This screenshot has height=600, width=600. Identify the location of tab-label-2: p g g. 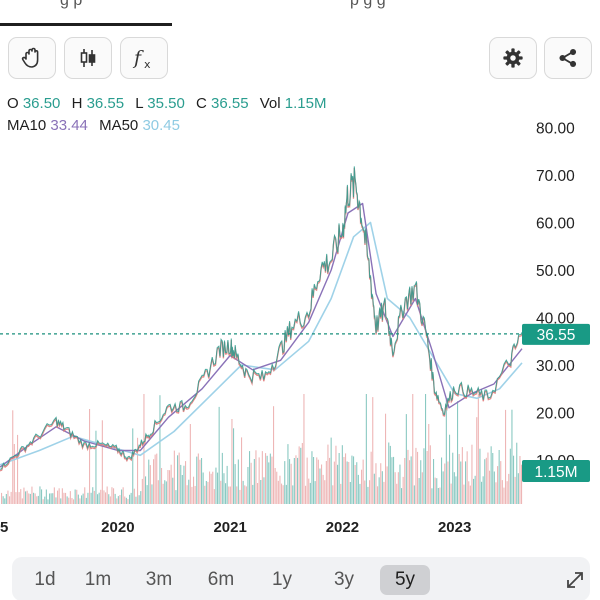
(368, 4).